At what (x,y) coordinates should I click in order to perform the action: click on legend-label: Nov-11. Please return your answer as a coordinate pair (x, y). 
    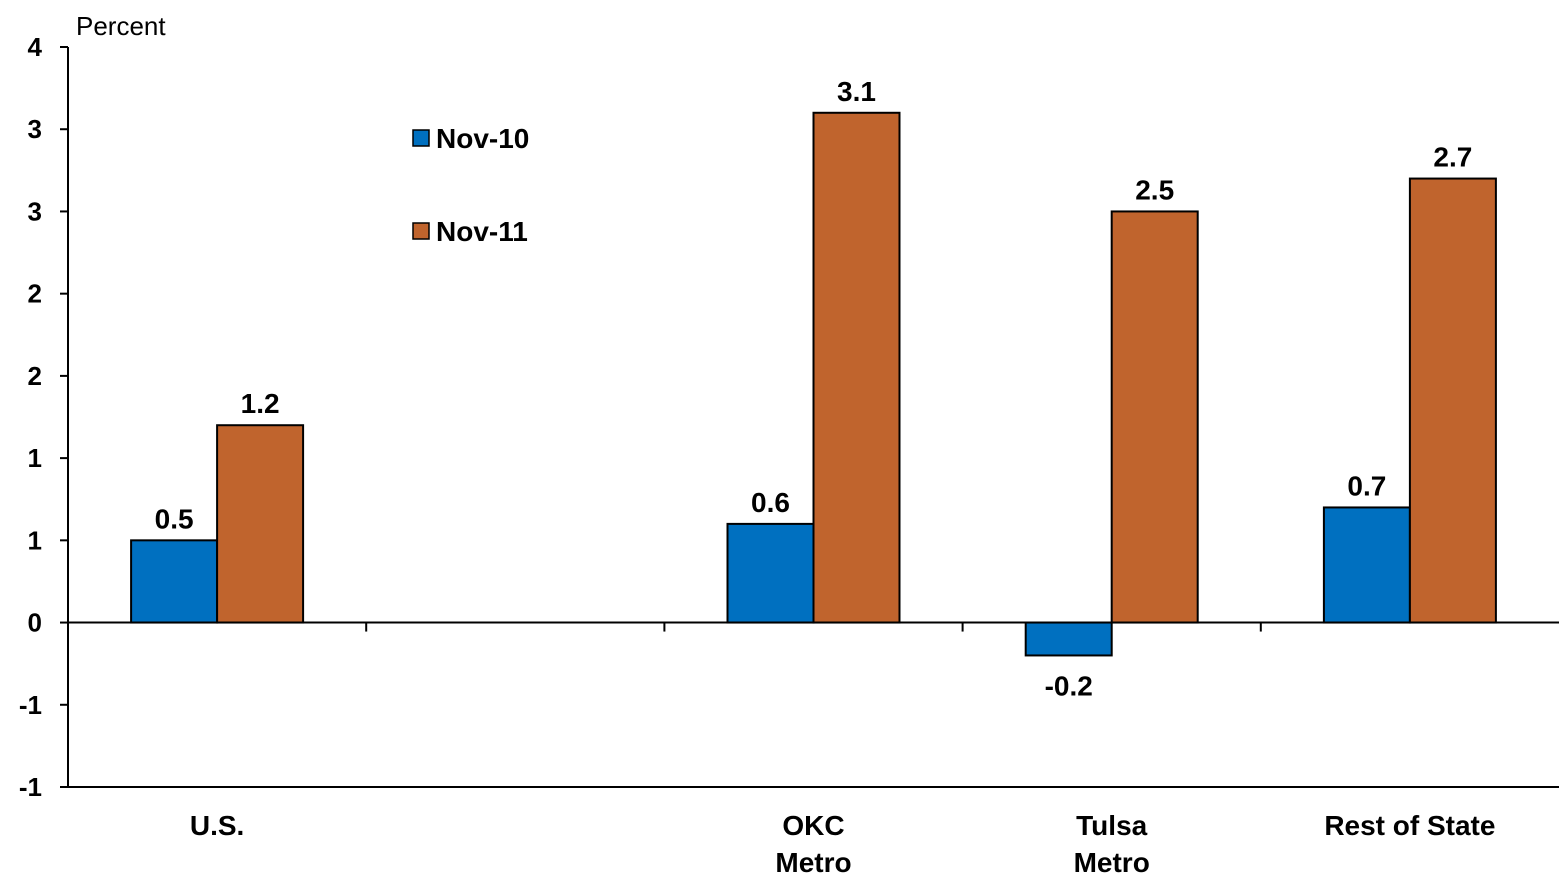
    Looking at the image, I should click on (482, 231).